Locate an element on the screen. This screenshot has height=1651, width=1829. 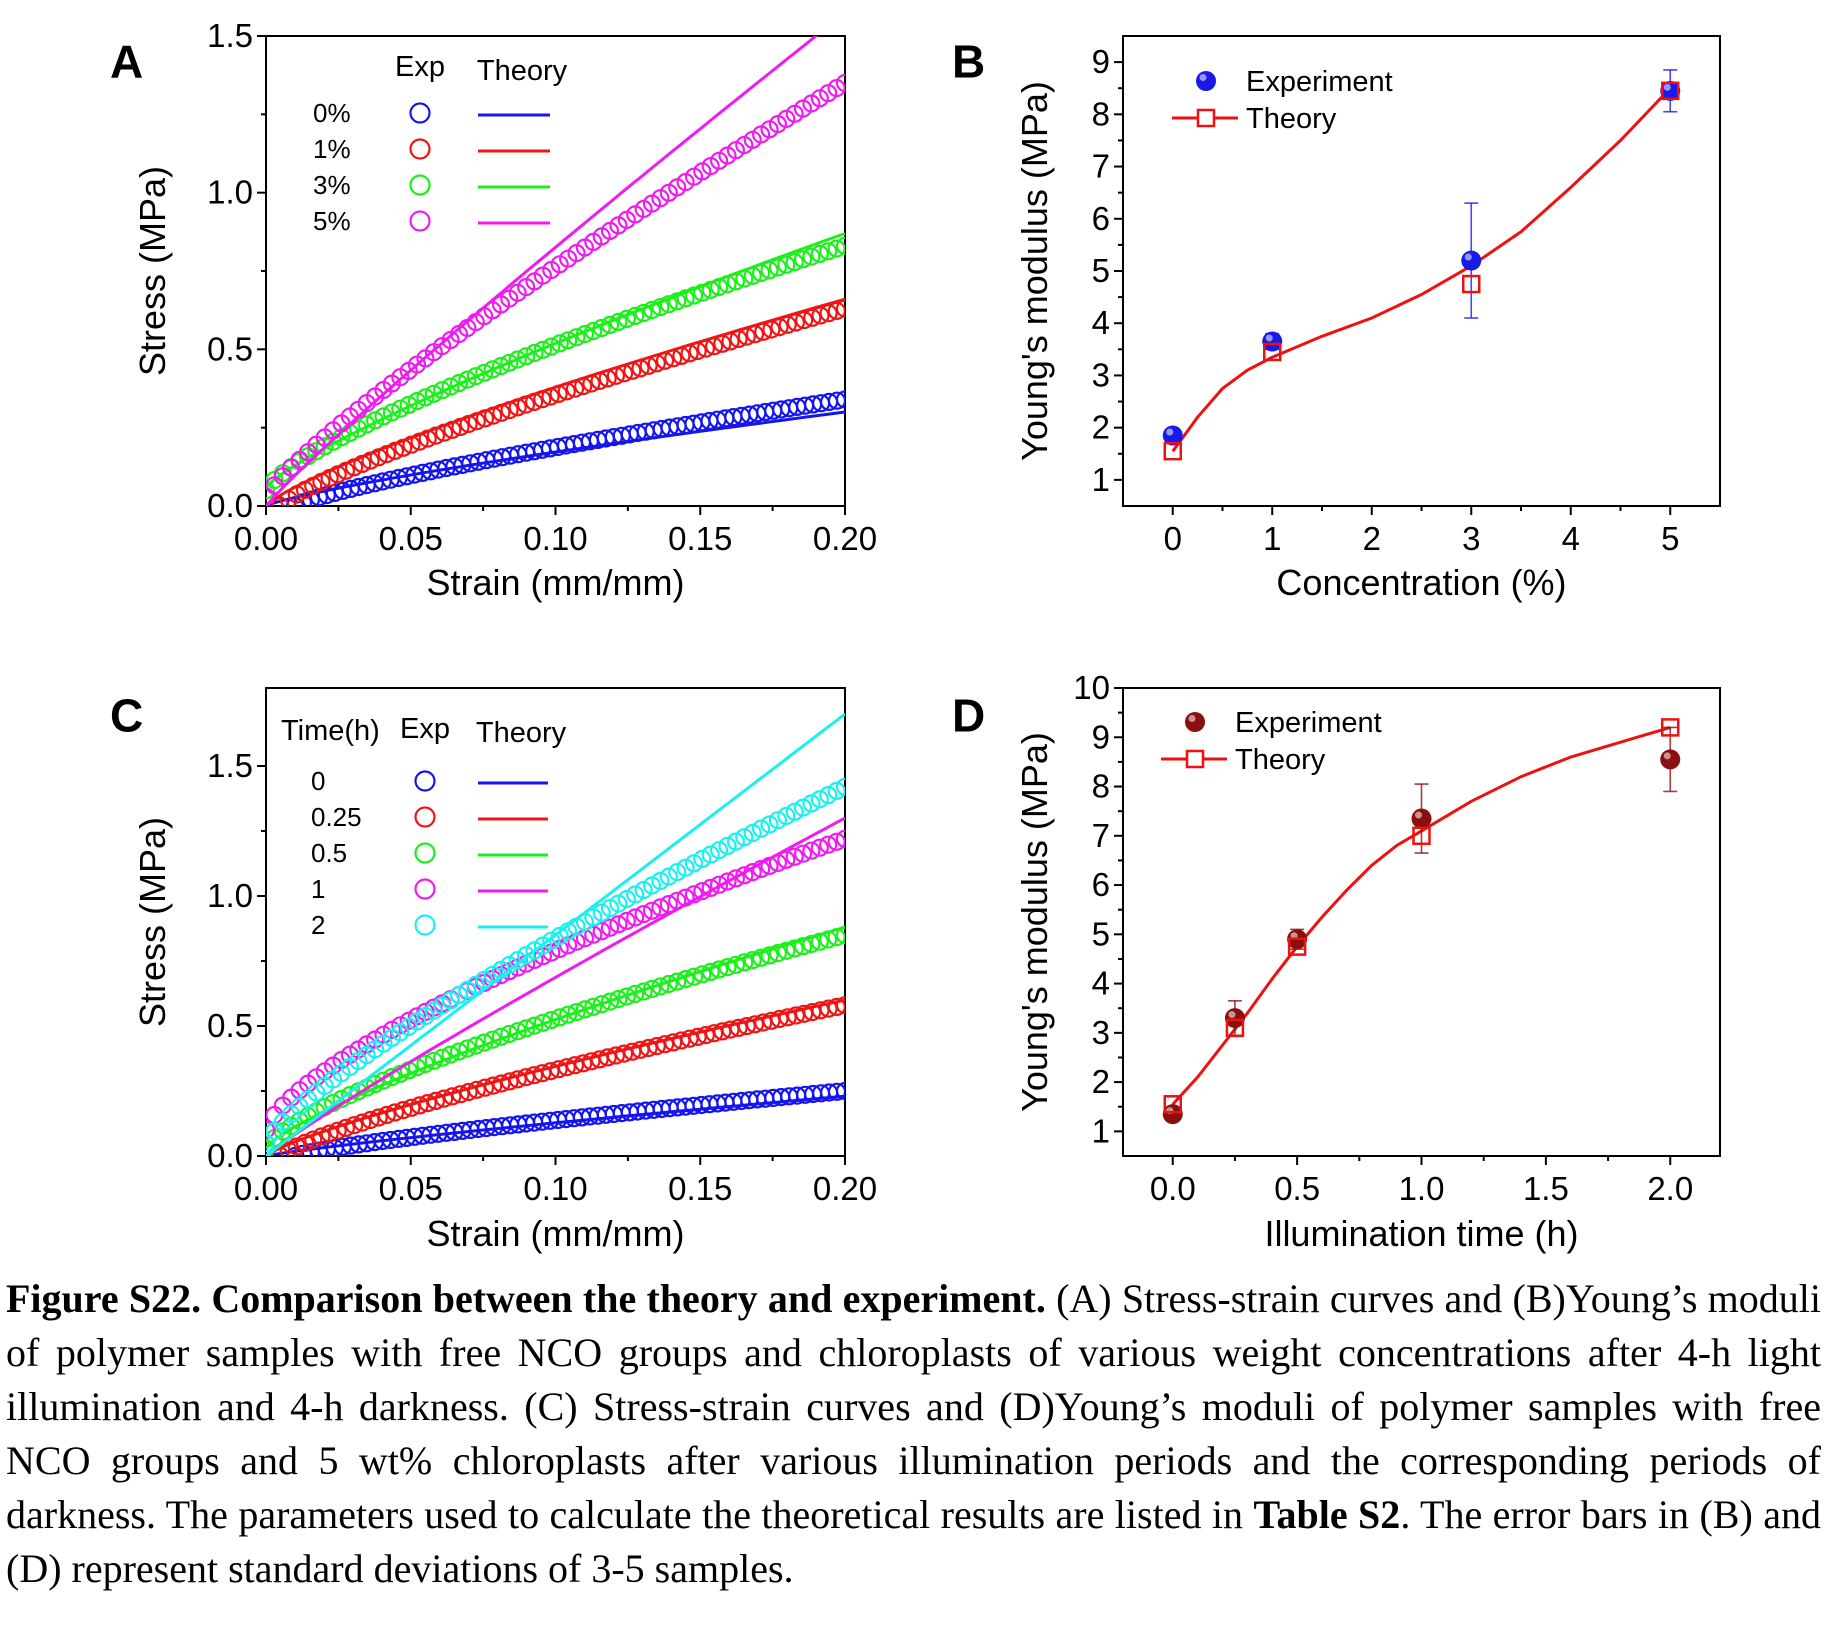
y-tick-label-d: 5 is located at coordinates (1101, 933).